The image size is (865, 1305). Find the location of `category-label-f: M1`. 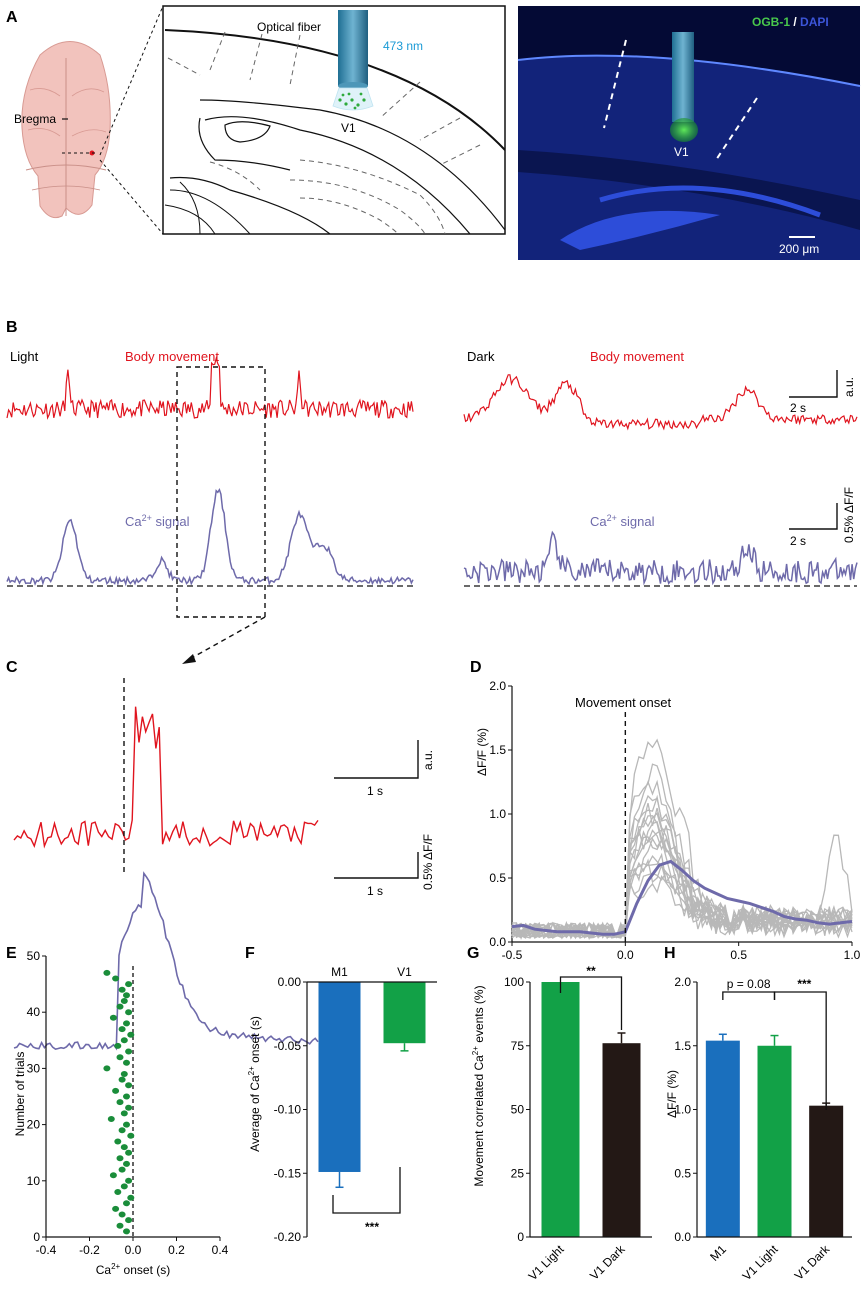

category-label-f: M1 is located at coordinates (339, 972).